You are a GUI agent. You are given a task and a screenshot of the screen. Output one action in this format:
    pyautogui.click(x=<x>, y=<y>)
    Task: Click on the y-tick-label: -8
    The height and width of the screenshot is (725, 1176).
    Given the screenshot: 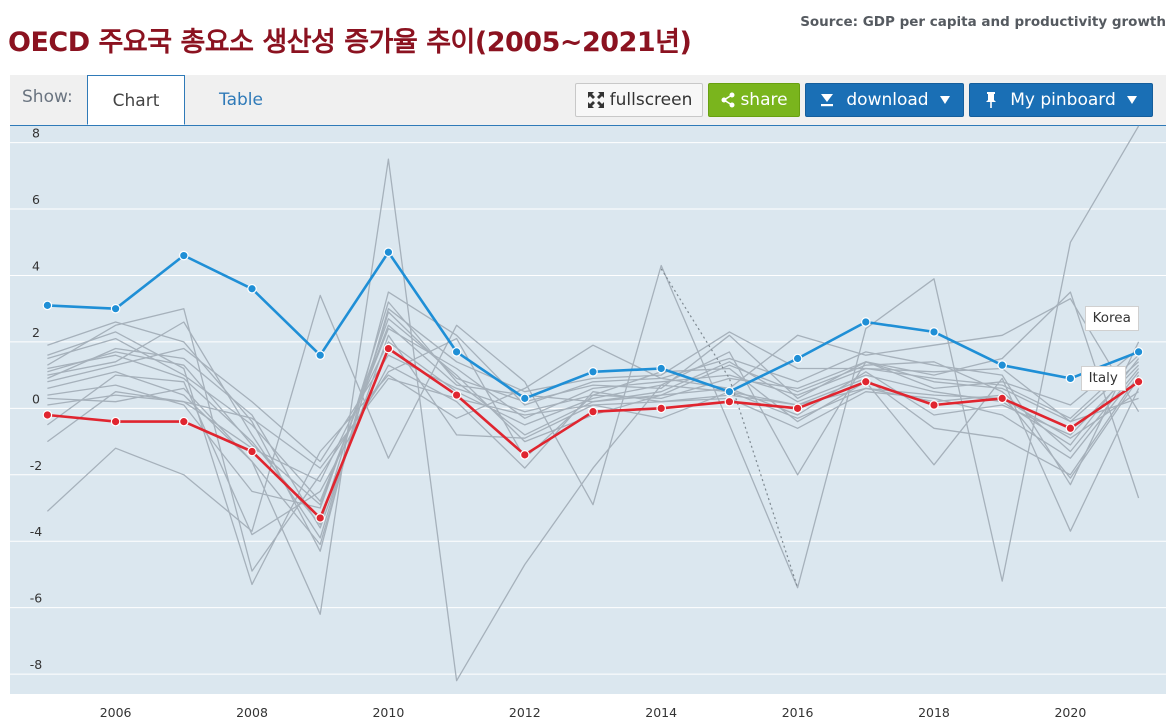 What is the action you would take?
    pyautogui.click(x=36, y=664)
    